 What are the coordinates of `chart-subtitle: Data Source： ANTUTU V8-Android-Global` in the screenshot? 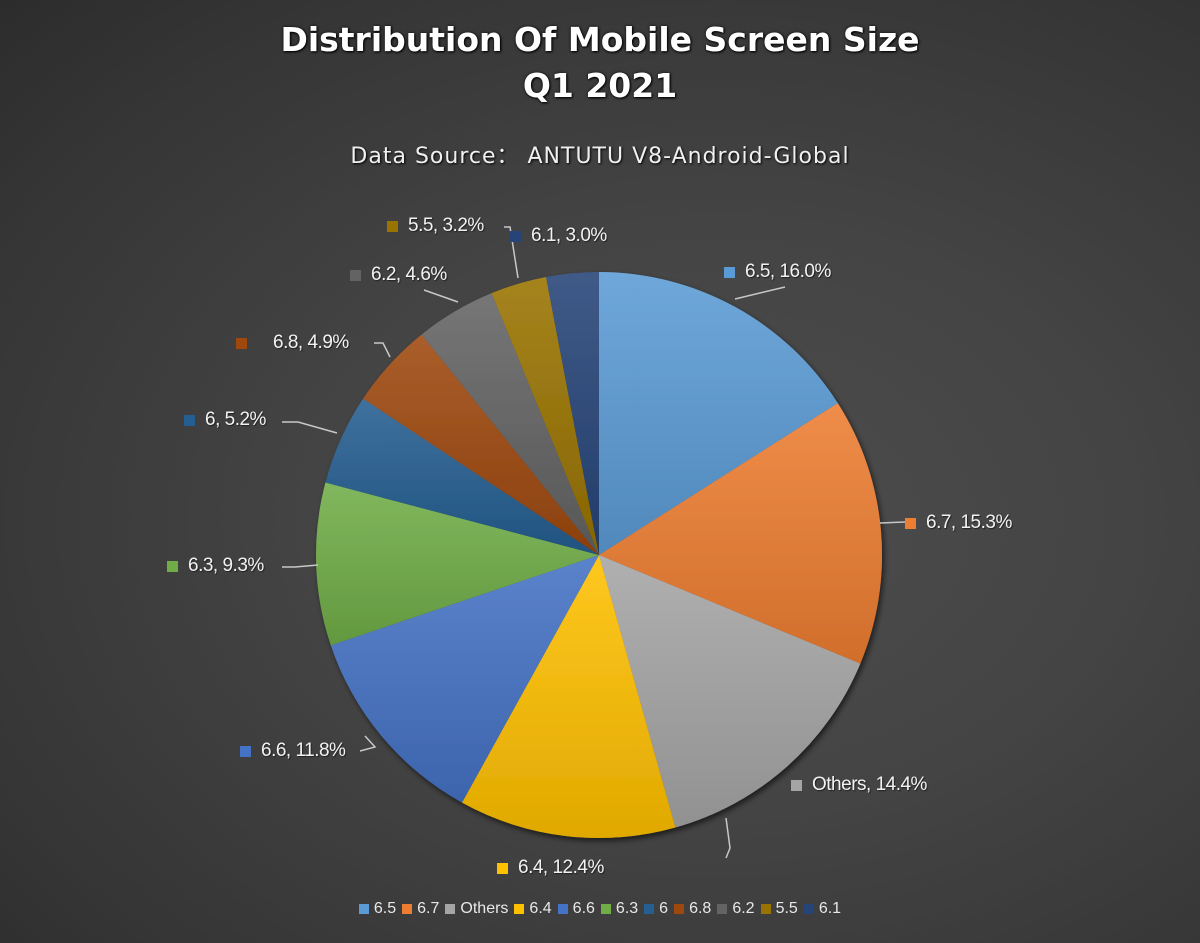 It's located at (600, 156).